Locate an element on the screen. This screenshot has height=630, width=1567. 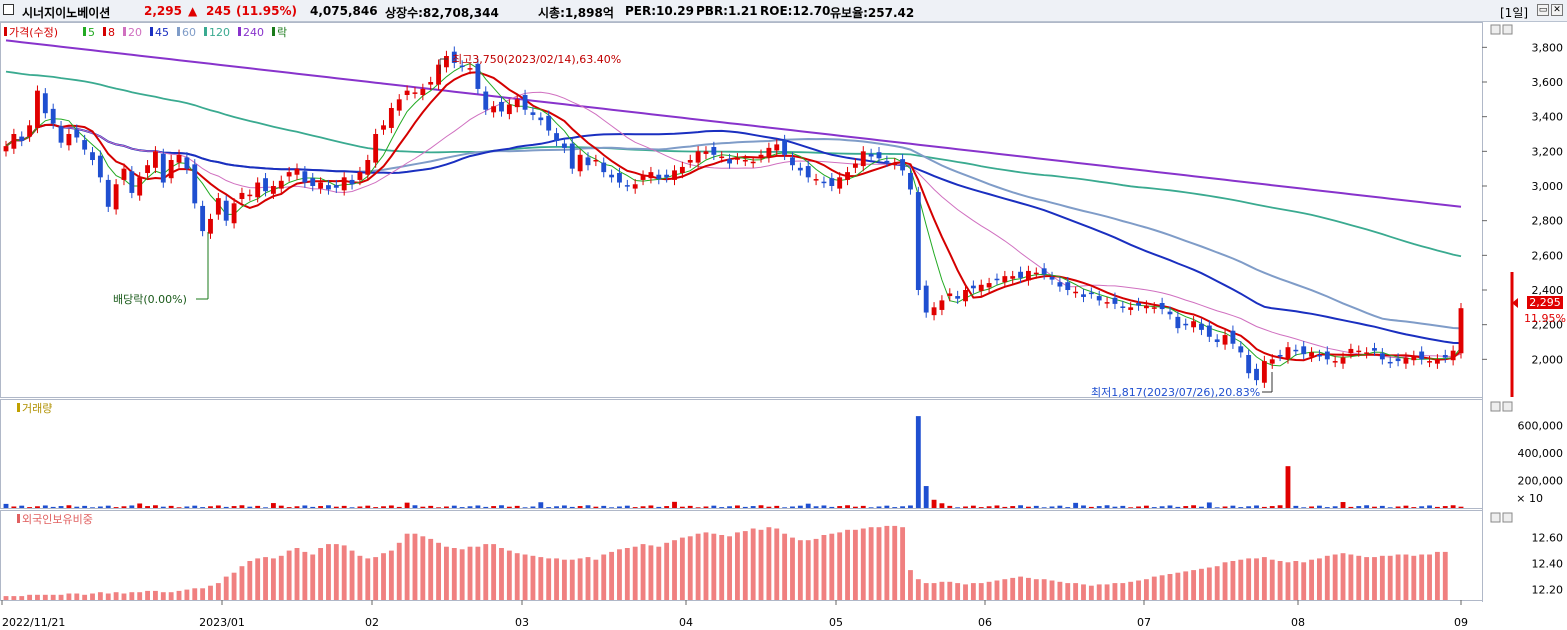
volume-bars is located at coordinates (733, 462).